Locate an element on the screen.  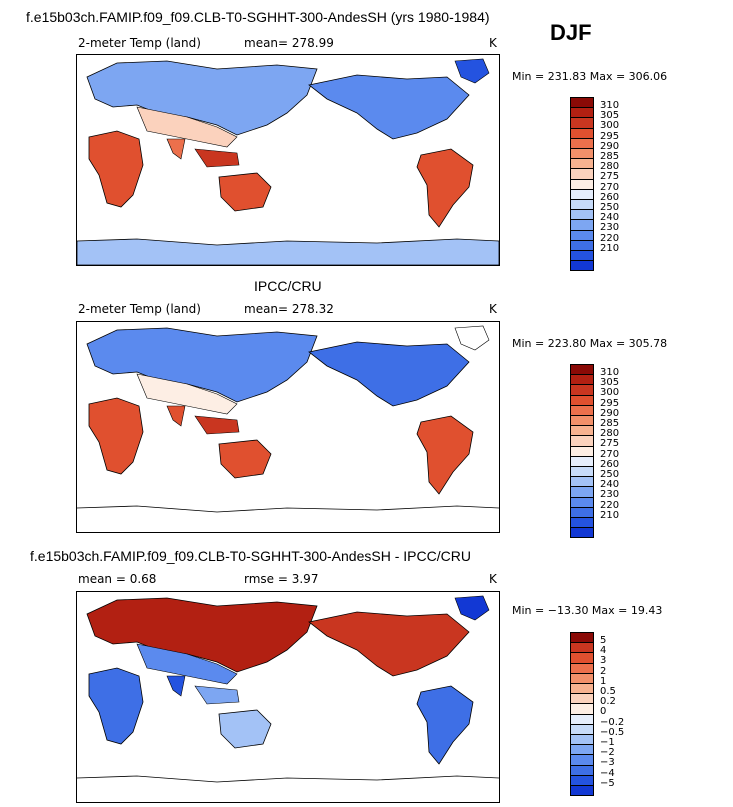
panel1-minmax-label: Min = 231.83 Max = 306.06 is located at coordinates (590, 76).